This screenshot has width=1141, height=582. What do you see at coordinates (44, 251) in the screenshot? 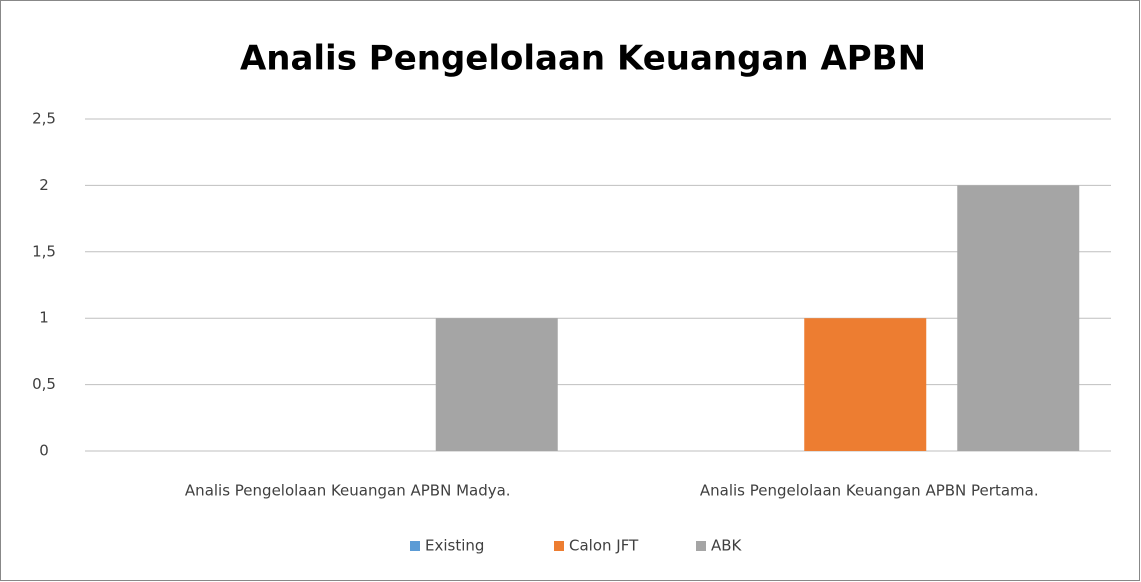
I see `y-tick-label: 1,5` at bounding box center [44, 251].